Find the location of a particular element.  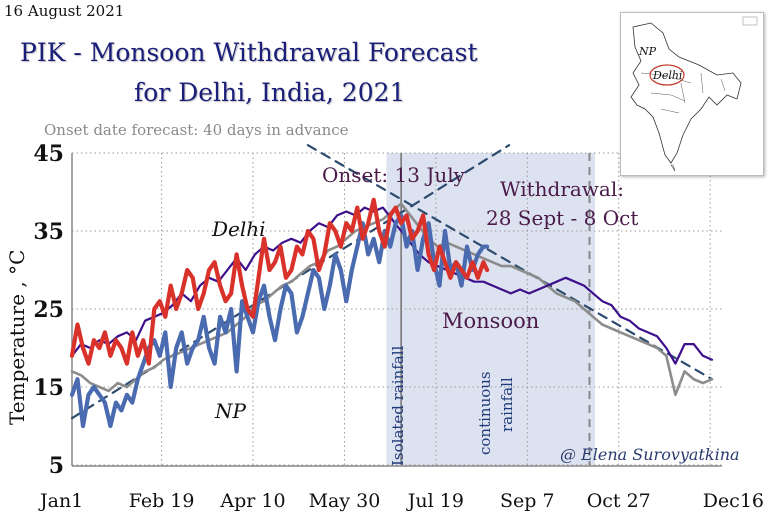

chart-title-line-2: for Delhi, India, 2021 is located at coordinates (270, 92).